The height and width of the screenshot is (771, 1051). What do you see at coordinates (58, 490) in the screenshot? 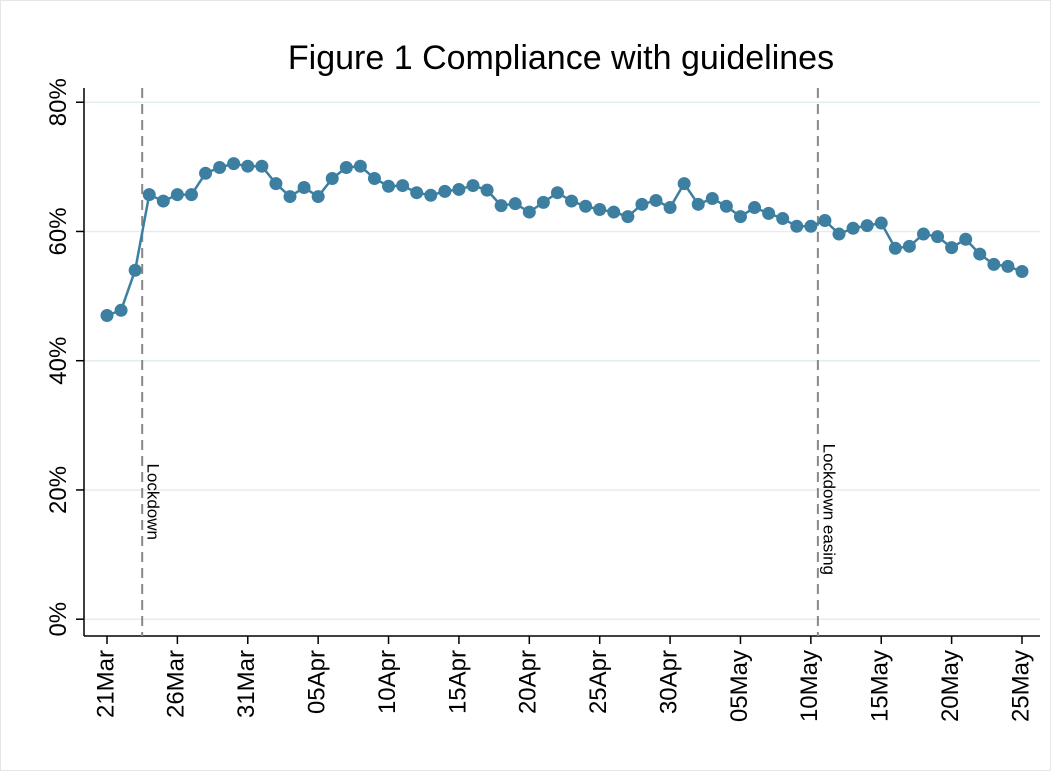
I see `y-tick-label: 20%` at bounding box center [58, 490].